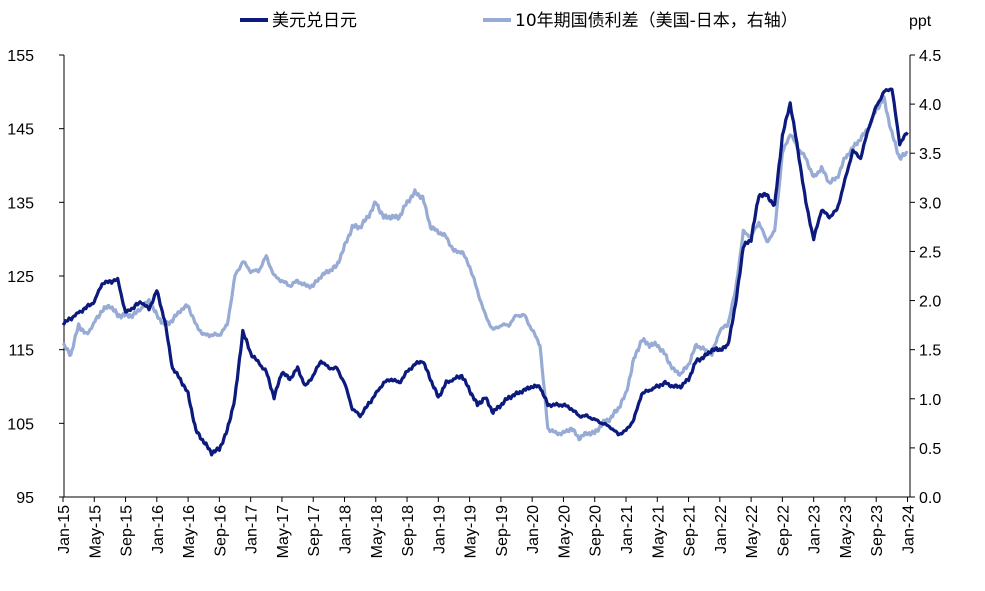  What do you see at coordinates (95, 531) in the screenshot?
I see `x-tick-label: May-15` at bounding box center [95, 531].